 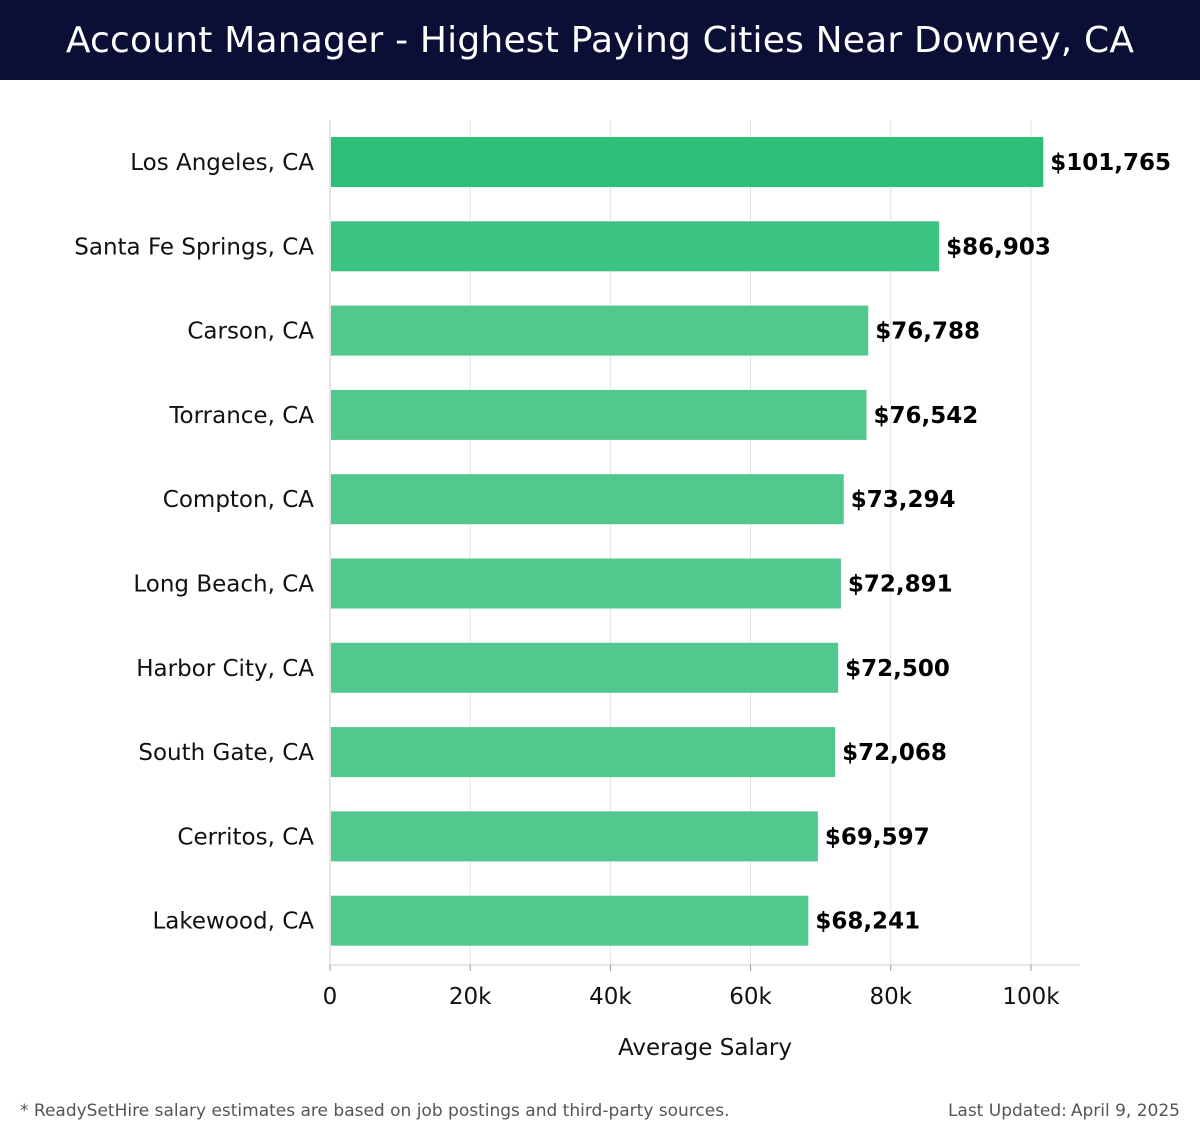 I want to click on value-label: $72,068, so click(x=894, y=753).